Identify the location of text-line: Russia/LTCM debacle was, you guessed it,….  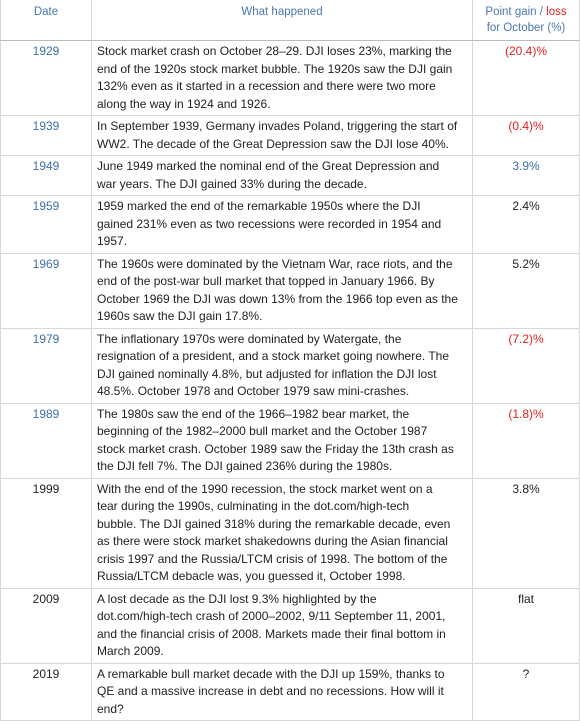
(251, 576).